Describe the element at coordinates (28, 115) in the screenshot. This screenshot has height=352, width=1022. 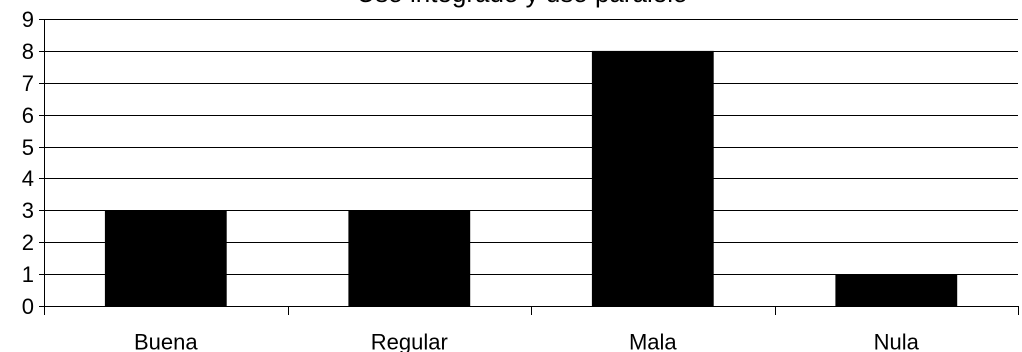
I see `y-tick-label: 6` at that location.